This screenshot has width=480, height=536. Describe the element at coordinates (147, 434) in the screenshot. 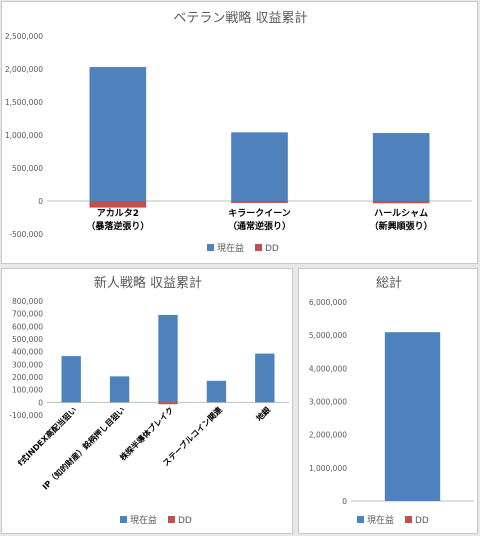

I see `category-label: 株探半導体ブレイク` at that location.